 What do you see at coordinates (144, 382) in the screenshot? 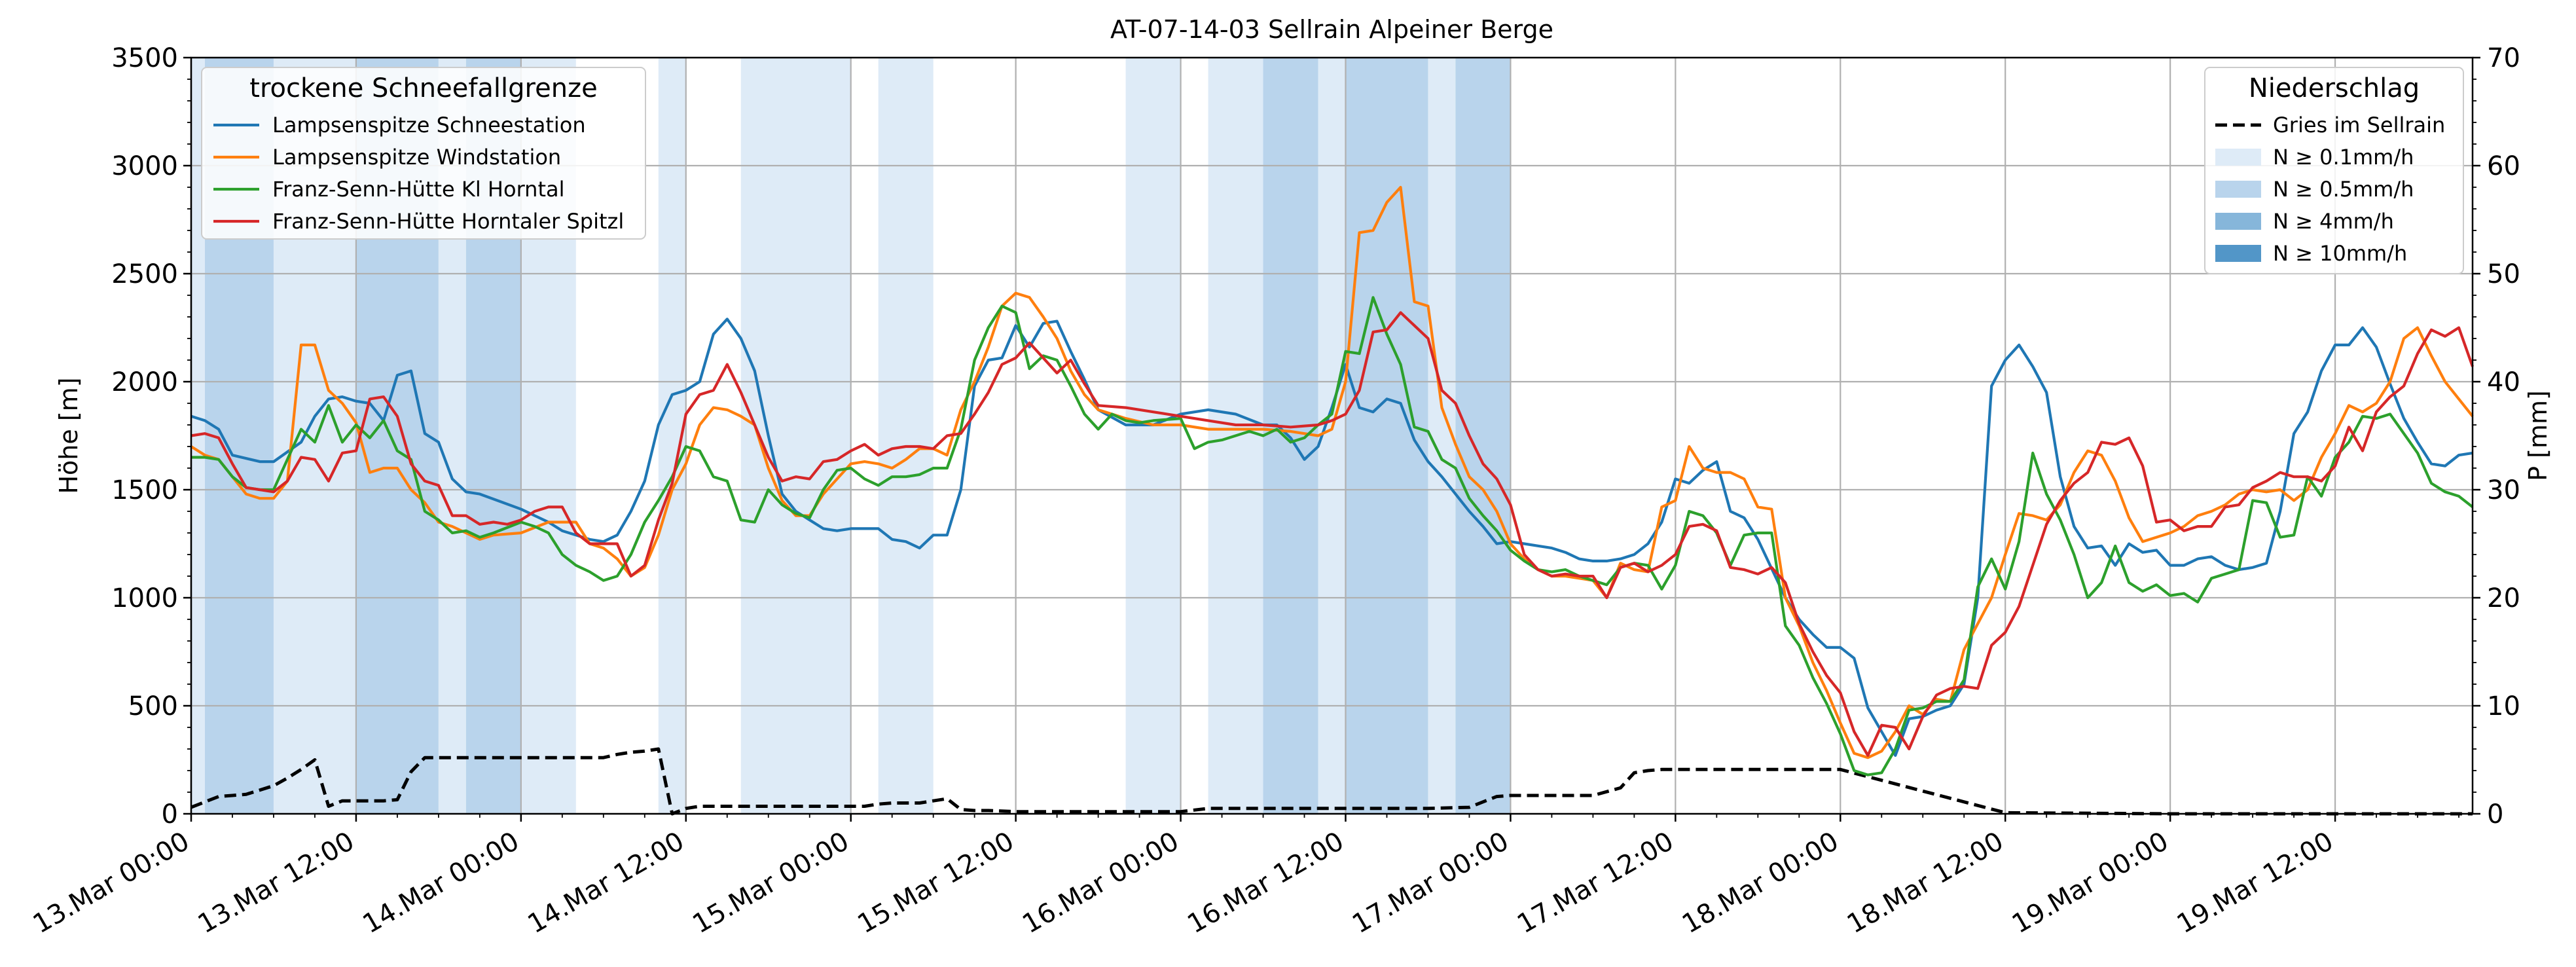
I see `y-tick-label: 2000` at bounding box center [144, 382].